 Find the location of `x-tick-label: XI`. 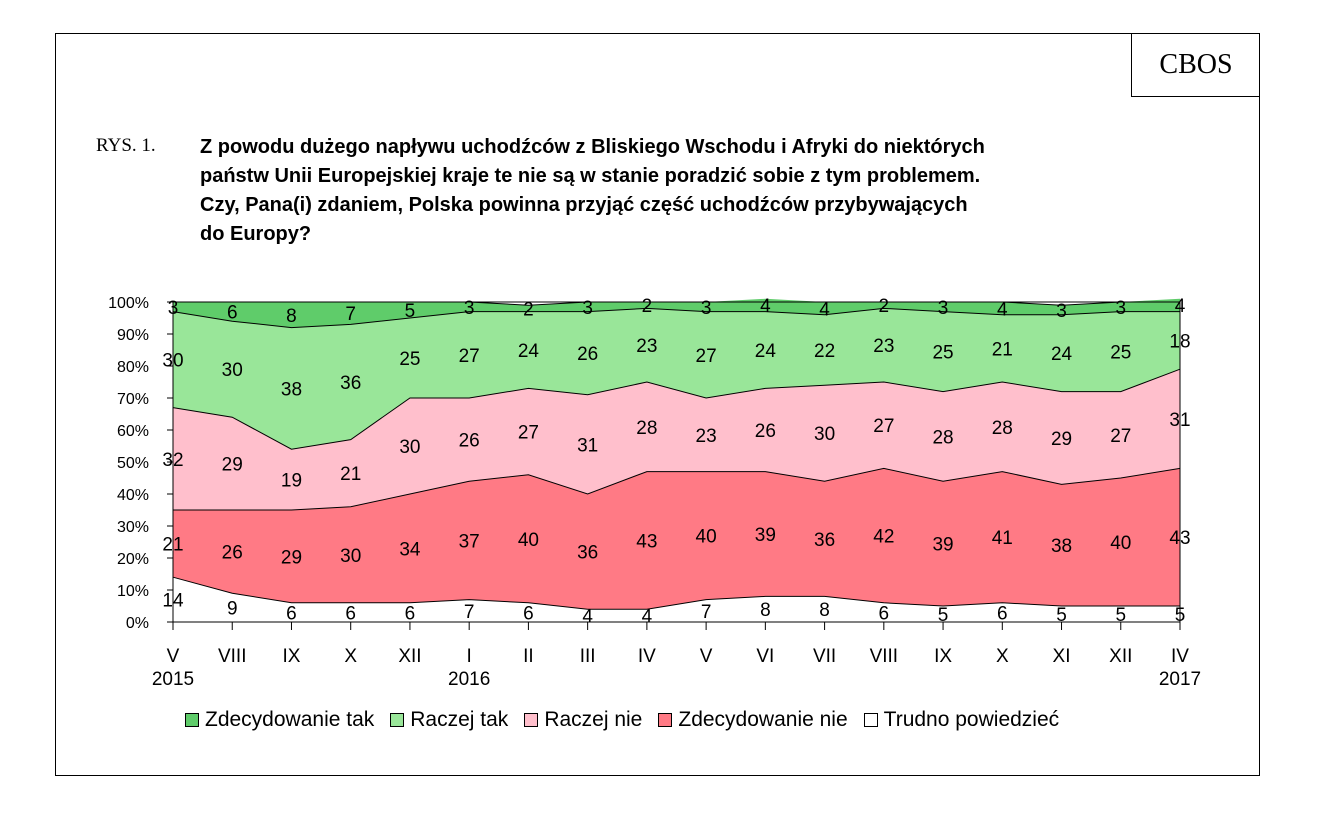

x-tick-label: XI is located at coordinates (1062, 656).